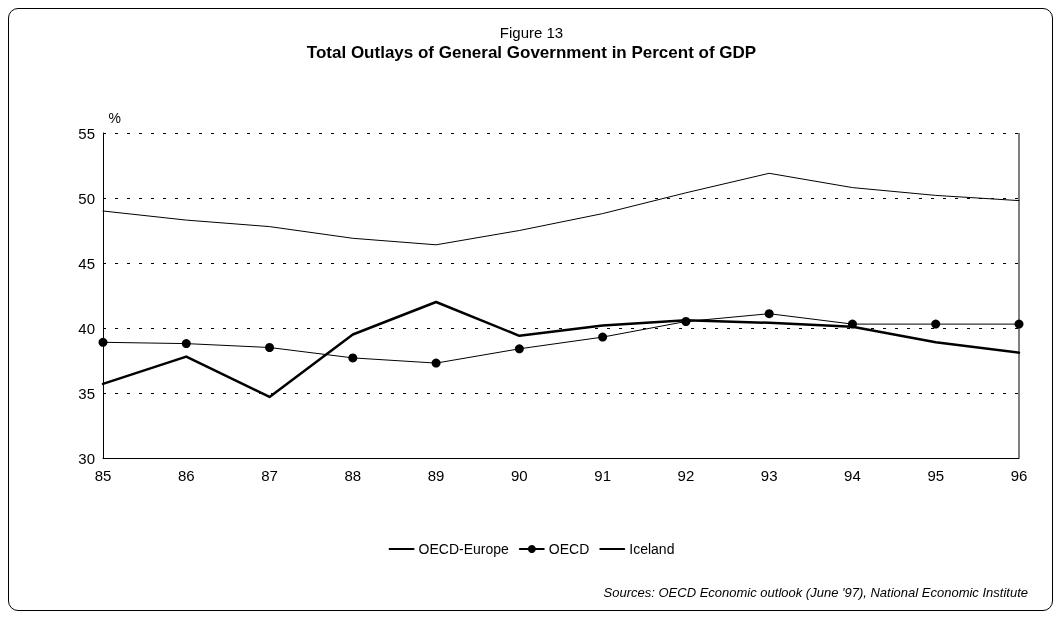  What do you see at coordinates (569, 549) in the screenshot?
I see `legend-label: OECD` at bounding box center [569, 549].